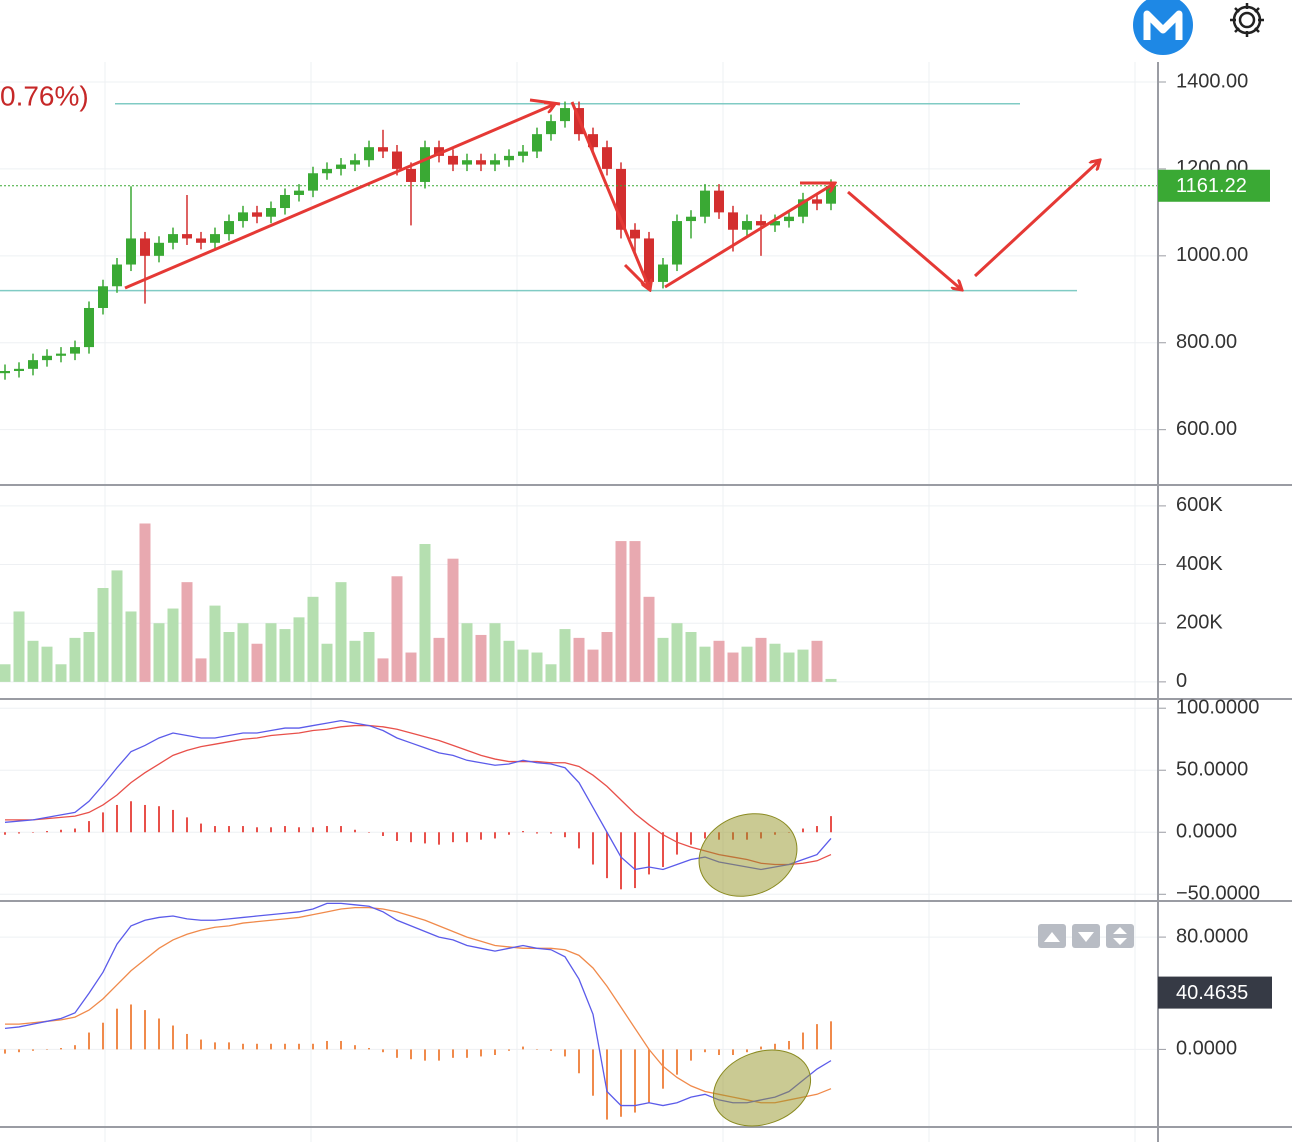 This screenshot has width=1292, height=1142. Describe the element at coordinates (1214, 185) in the screenshot. I see `last-price-tag` at that location.